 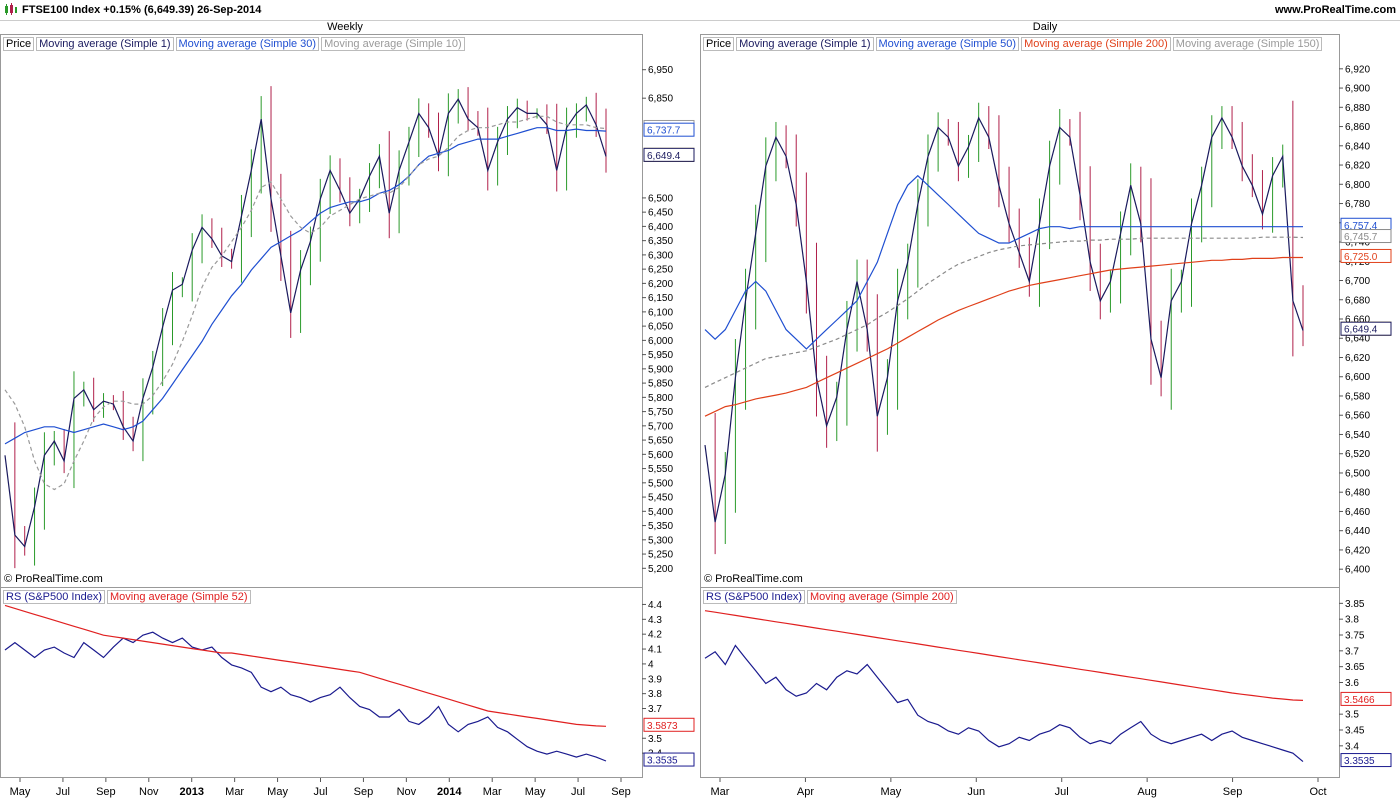 What do you see at coordinates (1361, 257) in the screenshot?
I see `current-value-label: 6,725.0` at bounding box center [1361, 257].